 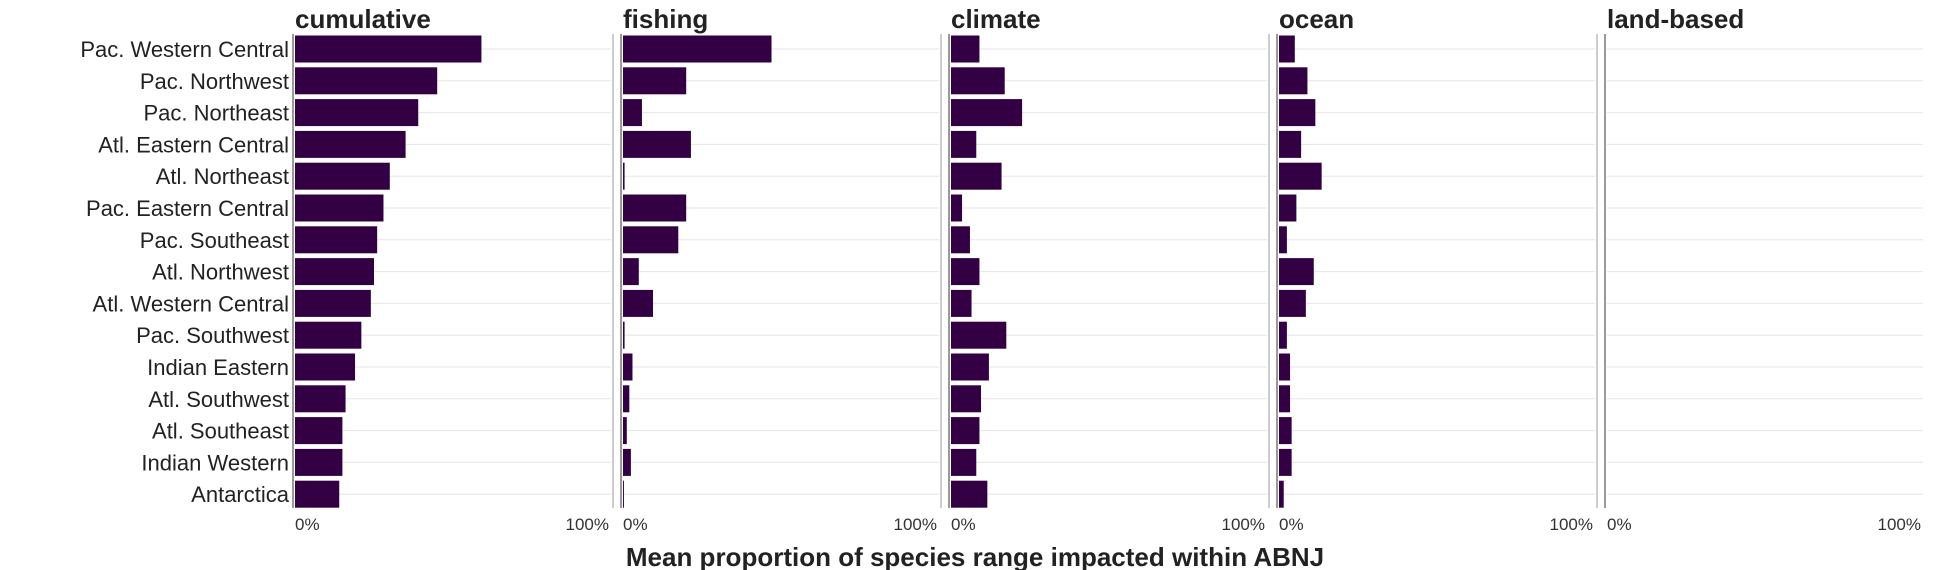 What do you see at coordinates (1300, 176) in the screenshot?
I see `bar-ocean-atl-northeast` at bounding box center [1300, 176].